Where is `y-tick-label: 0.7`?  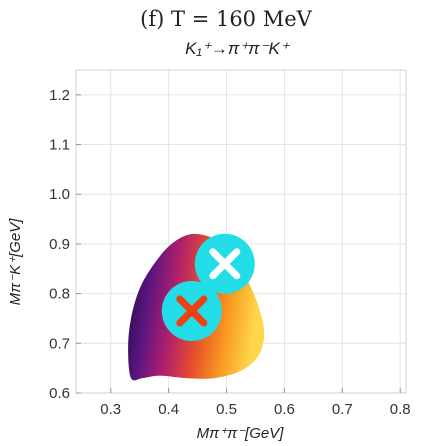
y-tick-label: 0.7 is located at coordinates (59, 343).